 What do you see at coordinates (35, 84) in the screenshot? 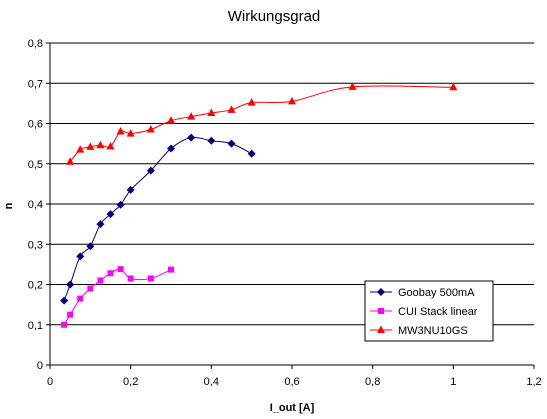
I see `y-tick-label: 0,7` at bounding box center [35, 84].